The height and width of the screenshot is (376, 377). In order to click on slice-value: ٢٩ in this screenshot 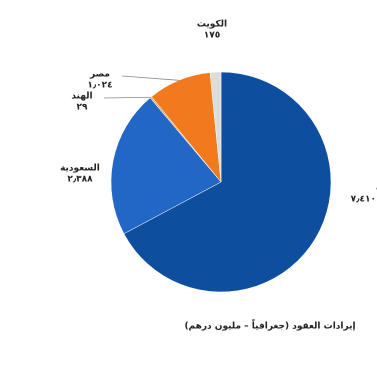, I will do `click(82, 108)`.